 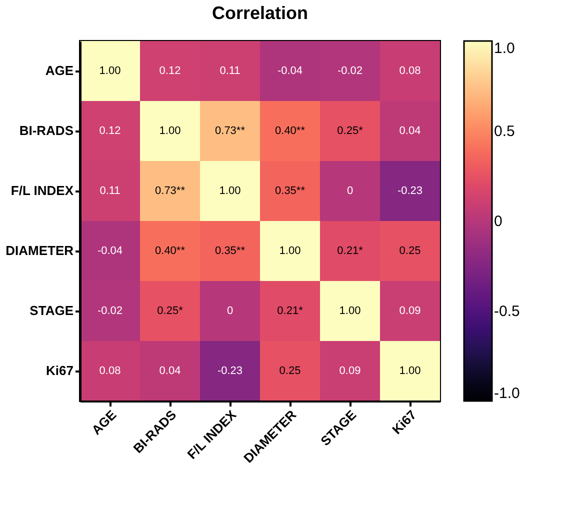 What do you see at coordinates (498, 221) in the screenshot?
I see `color-bar-label: 0` at bounding box center [498, 221].